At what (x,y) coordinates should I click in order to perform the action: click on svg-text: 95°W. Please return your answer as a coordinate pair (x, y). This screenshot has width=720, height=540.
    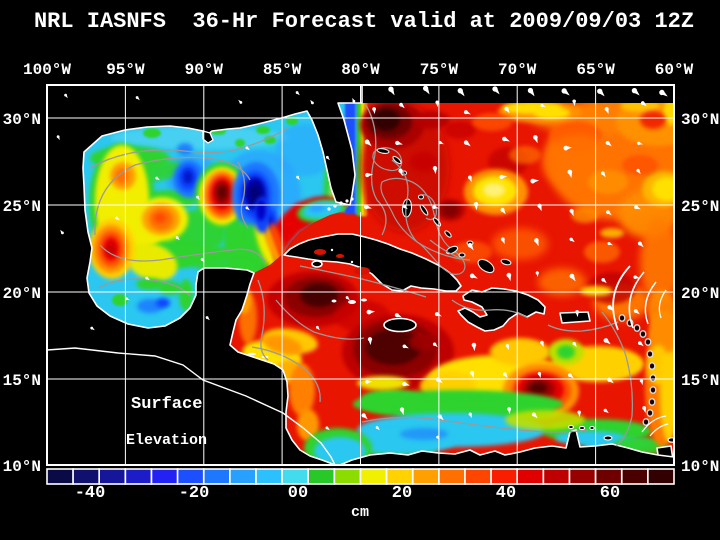
    Looking at the image, I should click on (125, 70).